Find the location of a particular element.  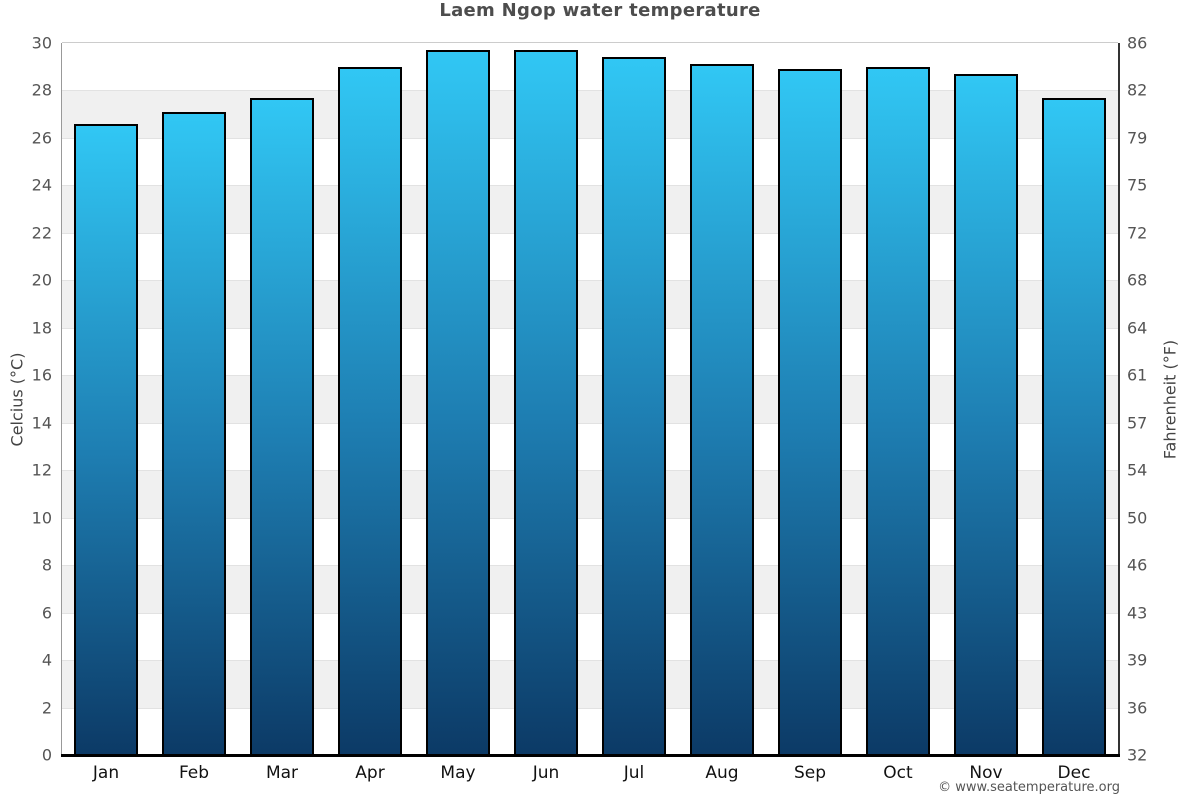

x-axis-month-label: Jan is located at coordinates (106, 773).